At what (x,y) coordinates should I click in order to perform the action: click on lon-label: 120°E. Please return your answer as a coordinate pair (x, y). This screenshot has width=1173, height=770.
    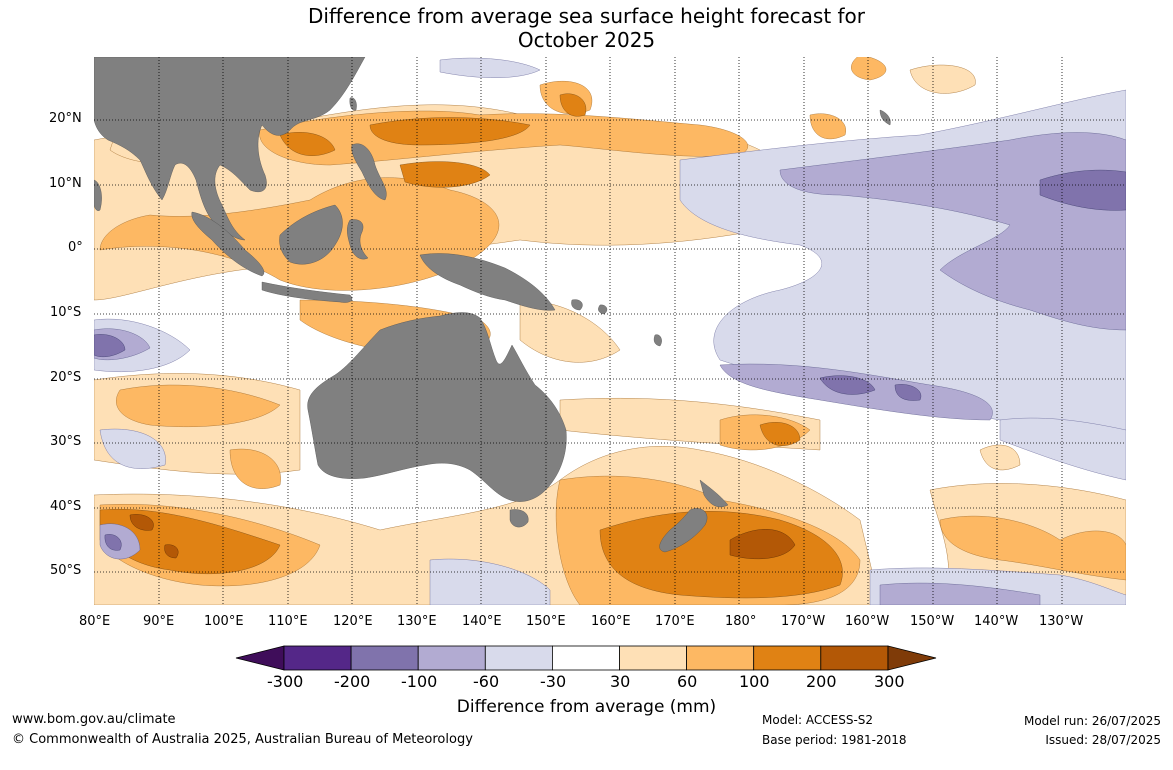
    Looking at the image, I should click on (353, 621).